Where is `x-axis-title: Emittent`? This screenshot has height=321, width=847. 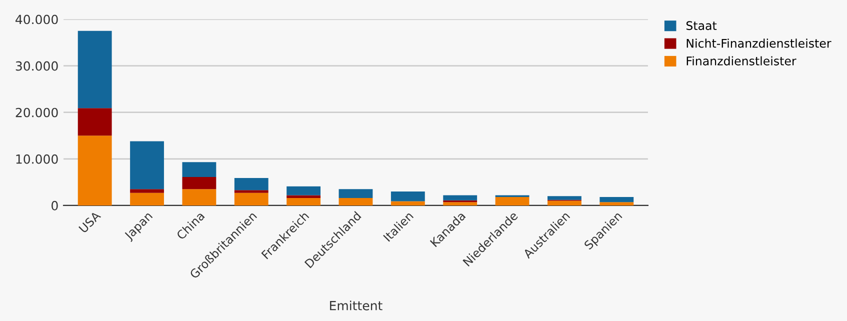 x-axis-title: Emittent is located at coordinates (356, 305).